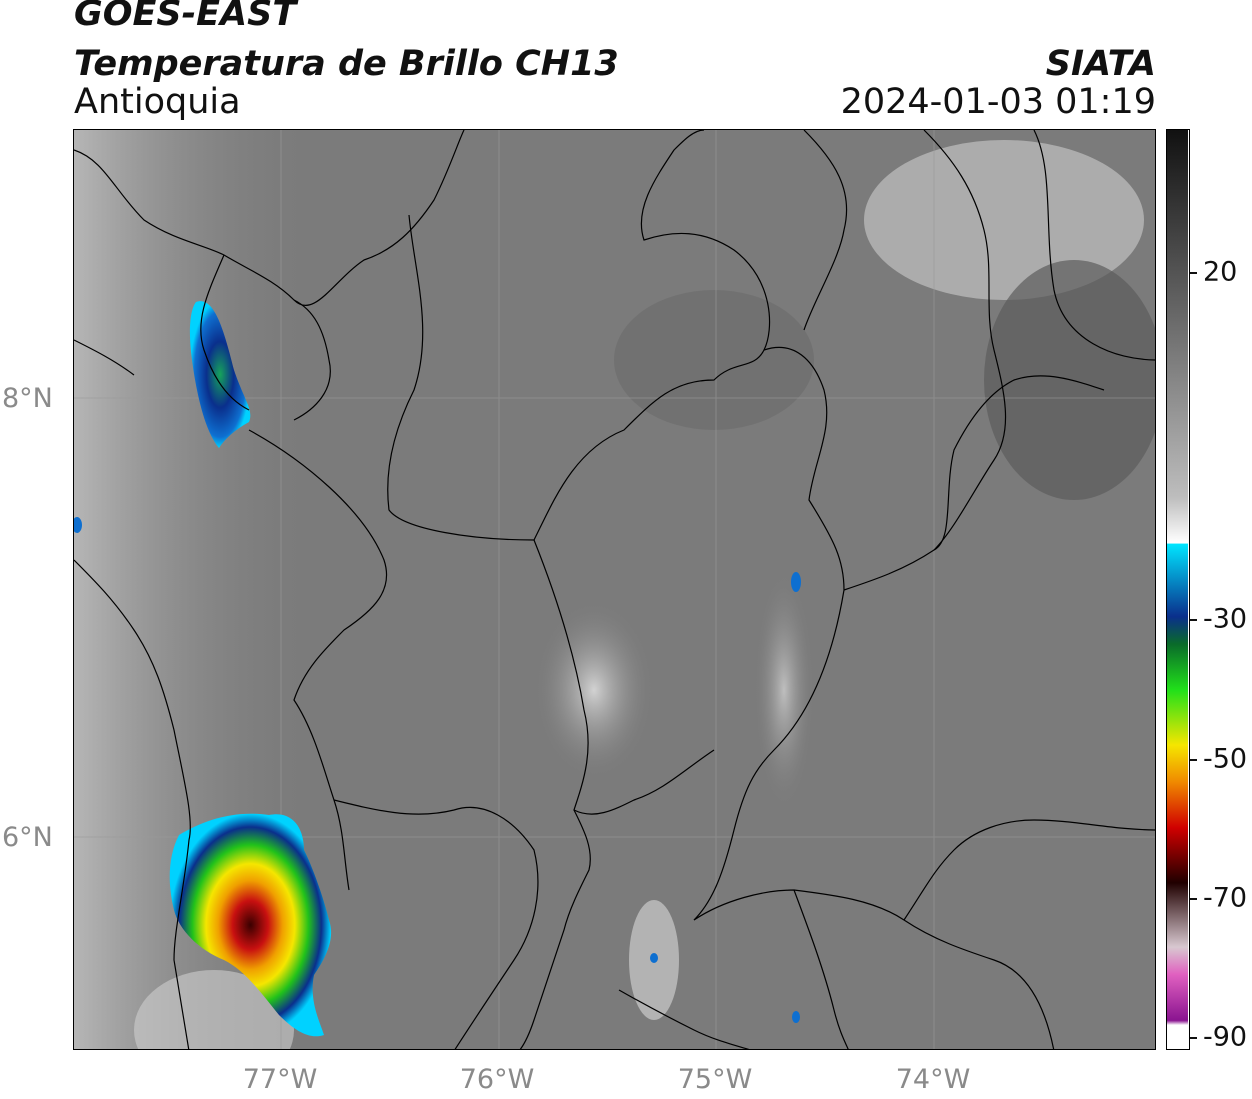  I want to click on timestamp-label: 2024-01-03 01:19, so click(998, 102).